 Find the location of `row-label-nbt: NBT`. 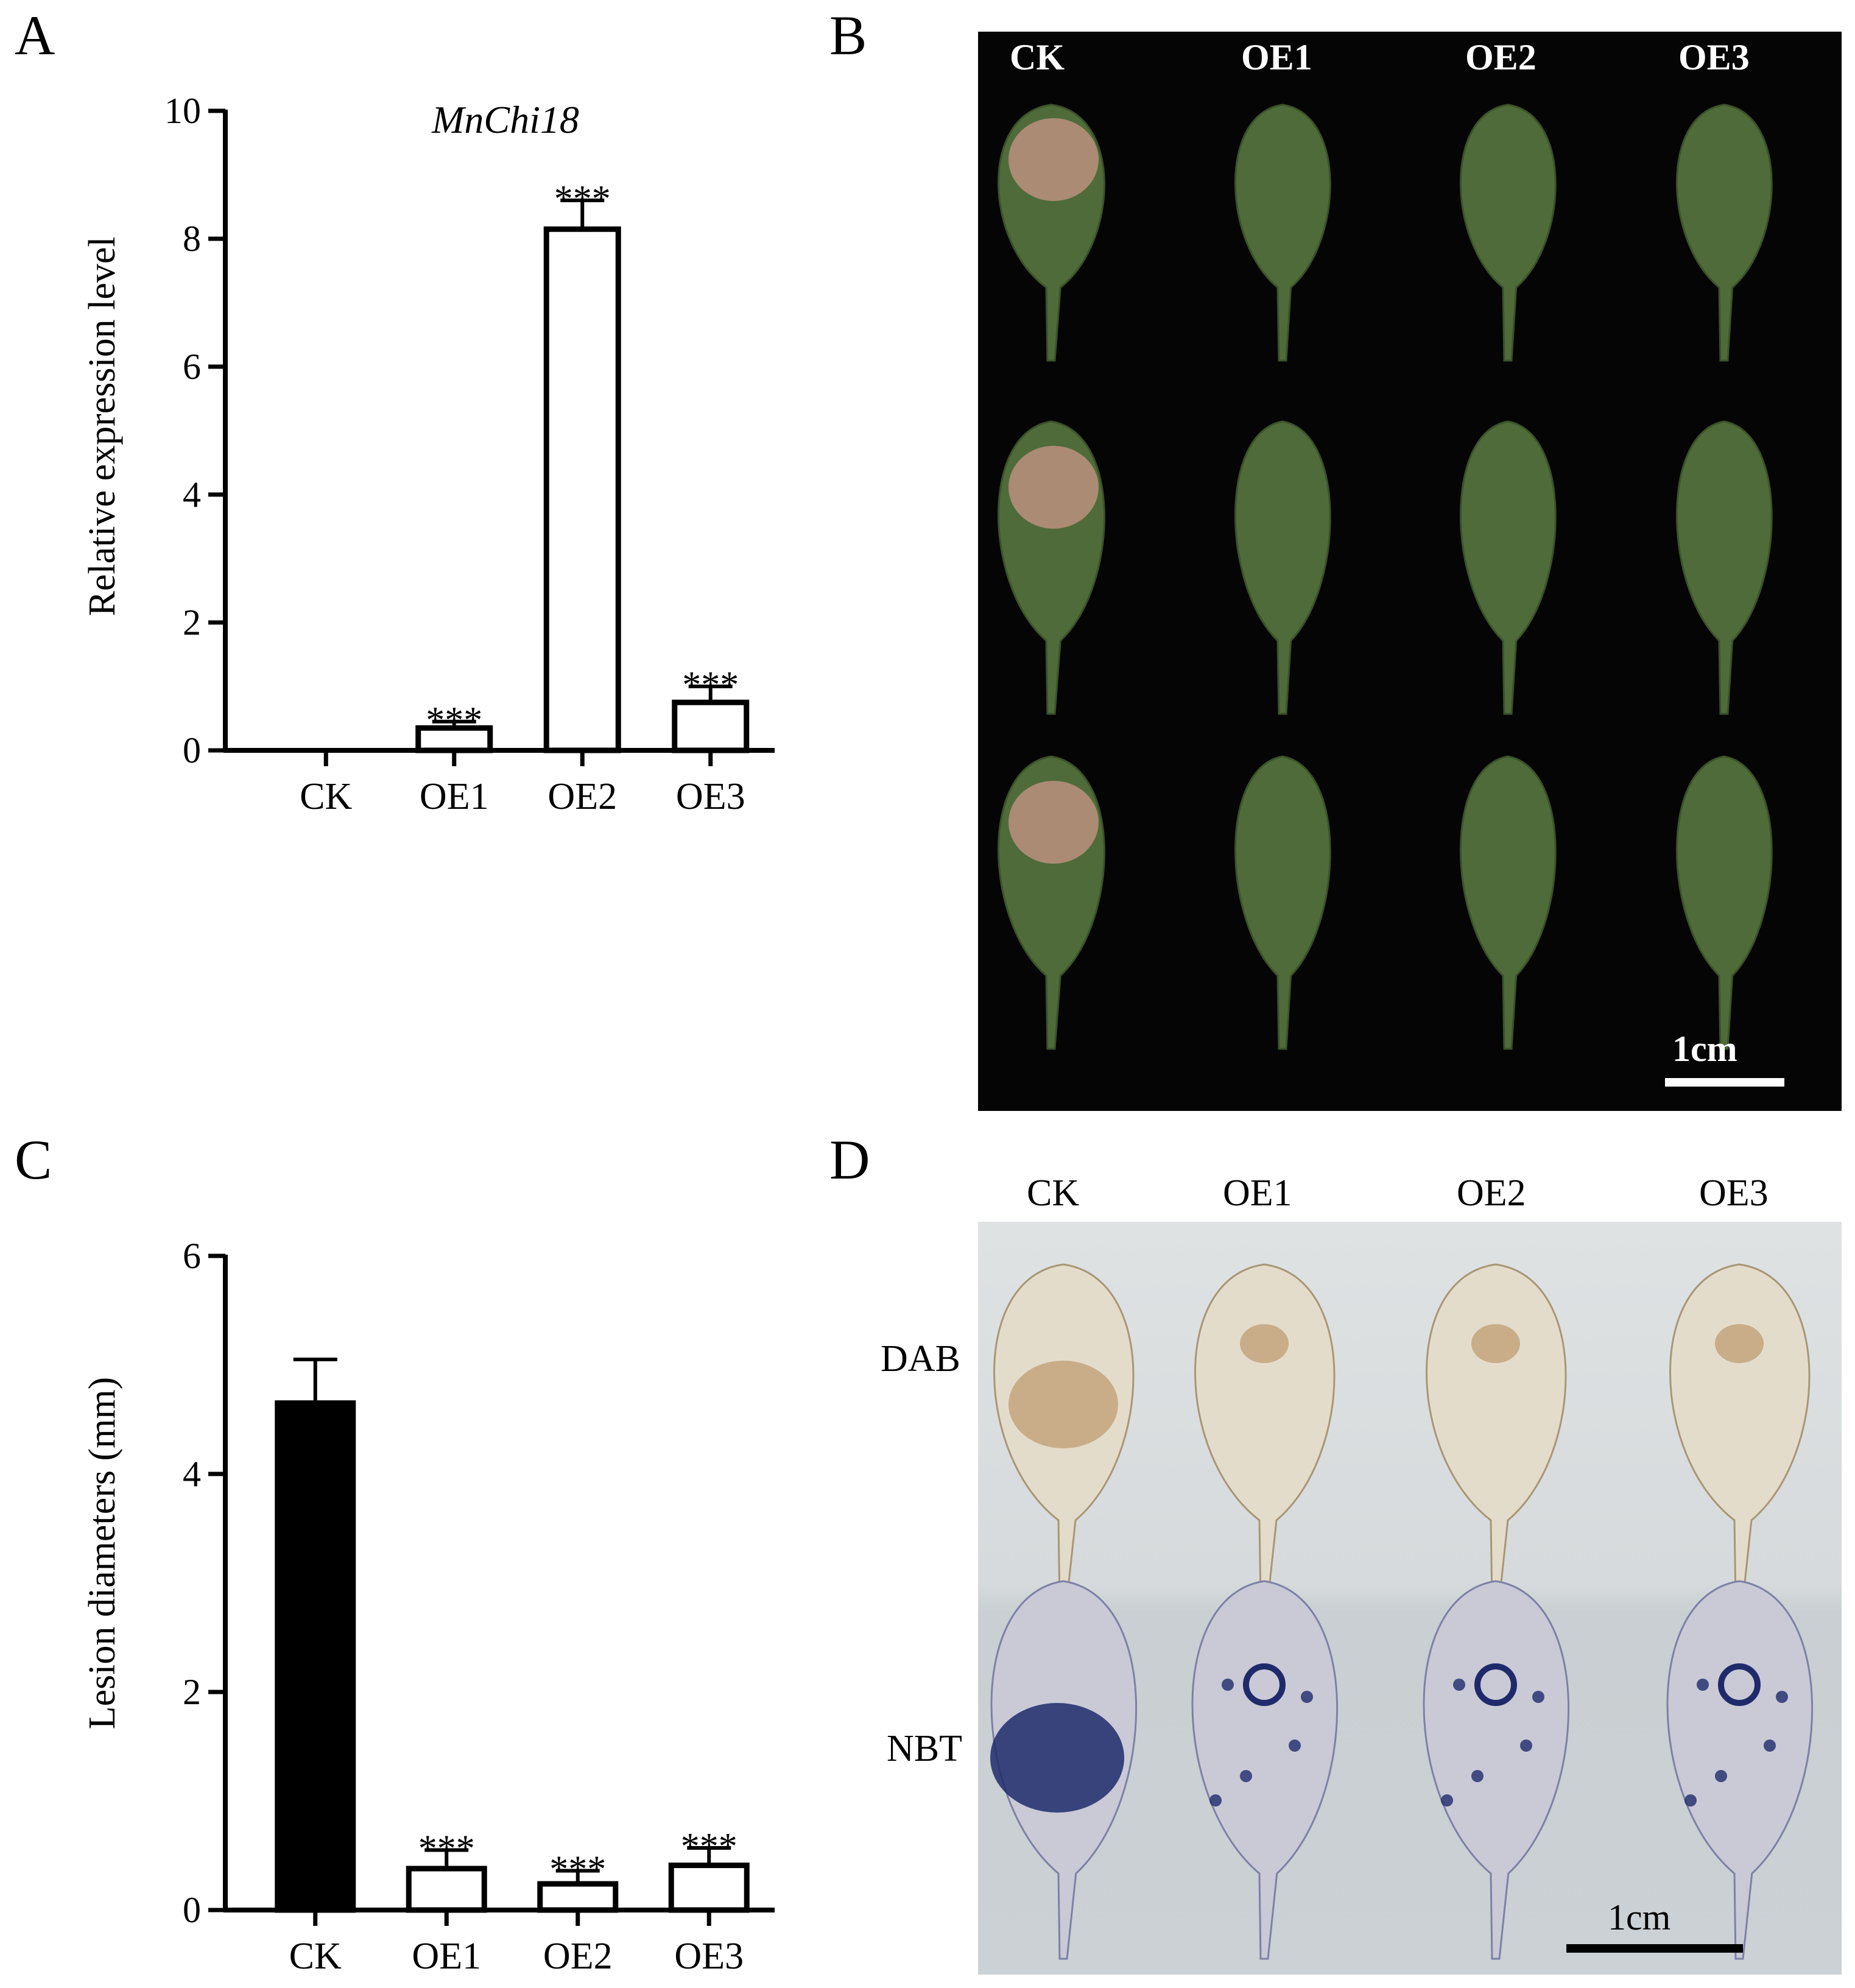

row-label-nbt: NBT is located at coordinates (924, 1748).